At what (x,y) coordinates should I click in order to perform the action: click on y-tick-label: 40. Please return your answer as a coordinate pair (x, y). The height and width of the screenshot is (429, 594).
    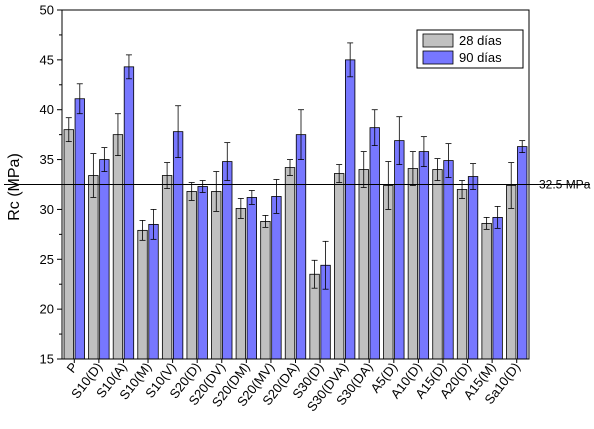
    Looking at the image, I should click on (47, 109).